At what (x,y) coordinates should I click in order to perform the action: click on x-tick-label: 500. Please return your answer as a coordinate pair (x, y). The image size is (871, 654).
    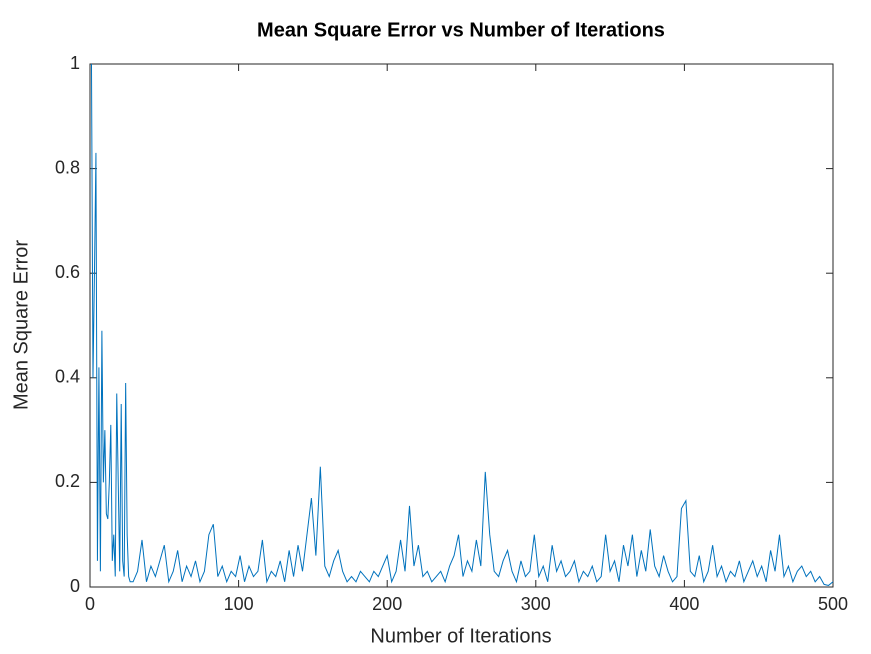
    Looking at the image, I should click on (833, 604).